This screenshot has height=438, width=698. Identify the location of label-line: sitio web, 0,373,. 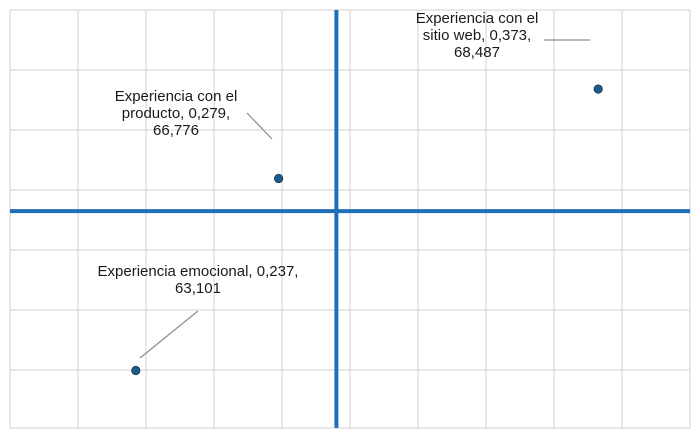
(477, 35).